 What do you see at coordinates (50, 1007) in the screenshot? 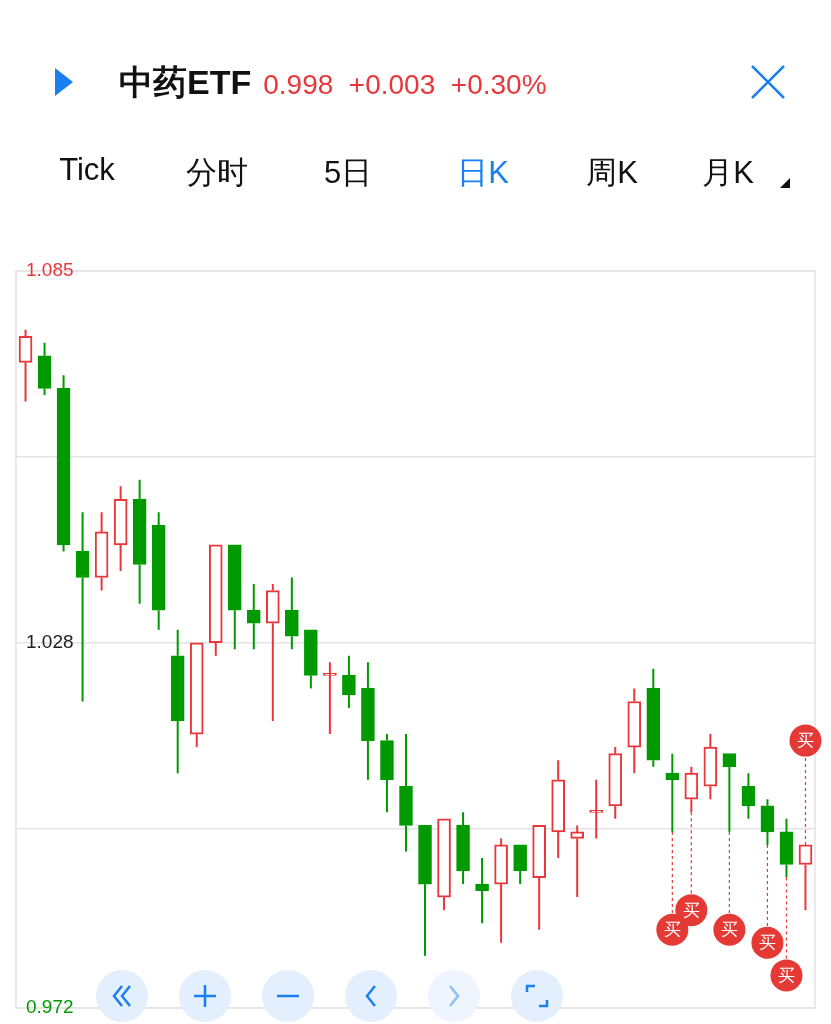
I see `y-tick-label: 0.972` at bounding box center [50, 1007].